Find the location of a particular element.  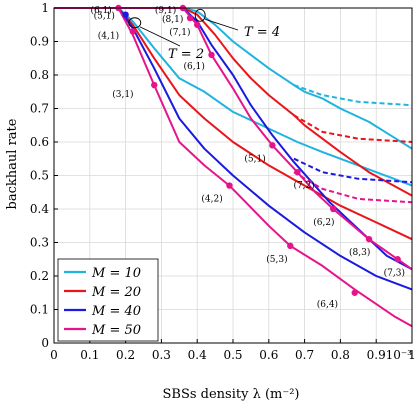

marker-label: (9,1) is located at coordinates (165, 10).